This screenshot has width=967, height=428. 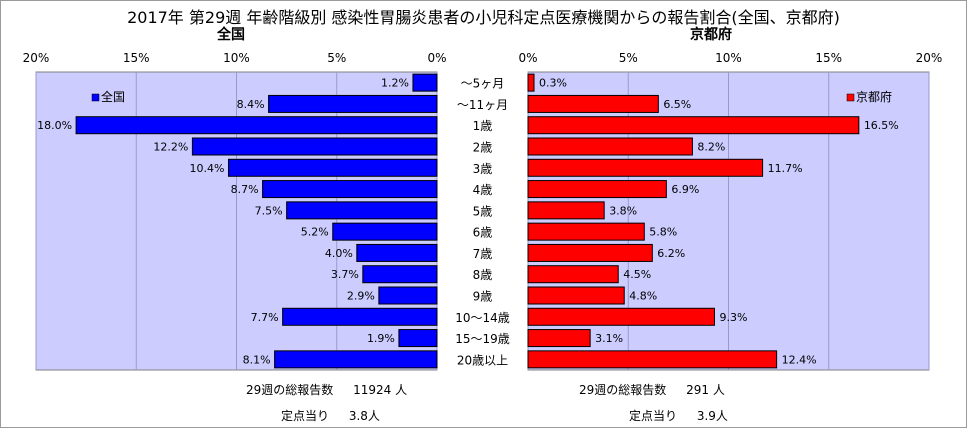 I want to click on kyoto-data-label: 6.9%, so click(x=685, y=189).